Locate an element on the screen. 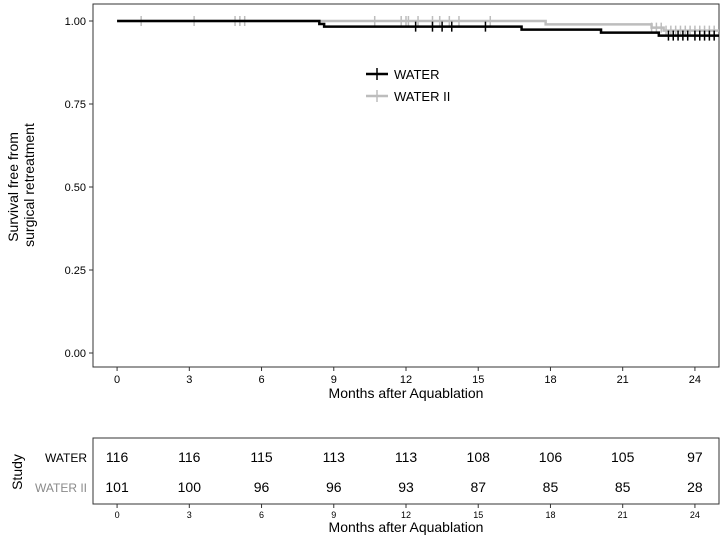 This screenshot has height=539, width=722. x-tick-label: 6 is located at coordinates (261, 380).